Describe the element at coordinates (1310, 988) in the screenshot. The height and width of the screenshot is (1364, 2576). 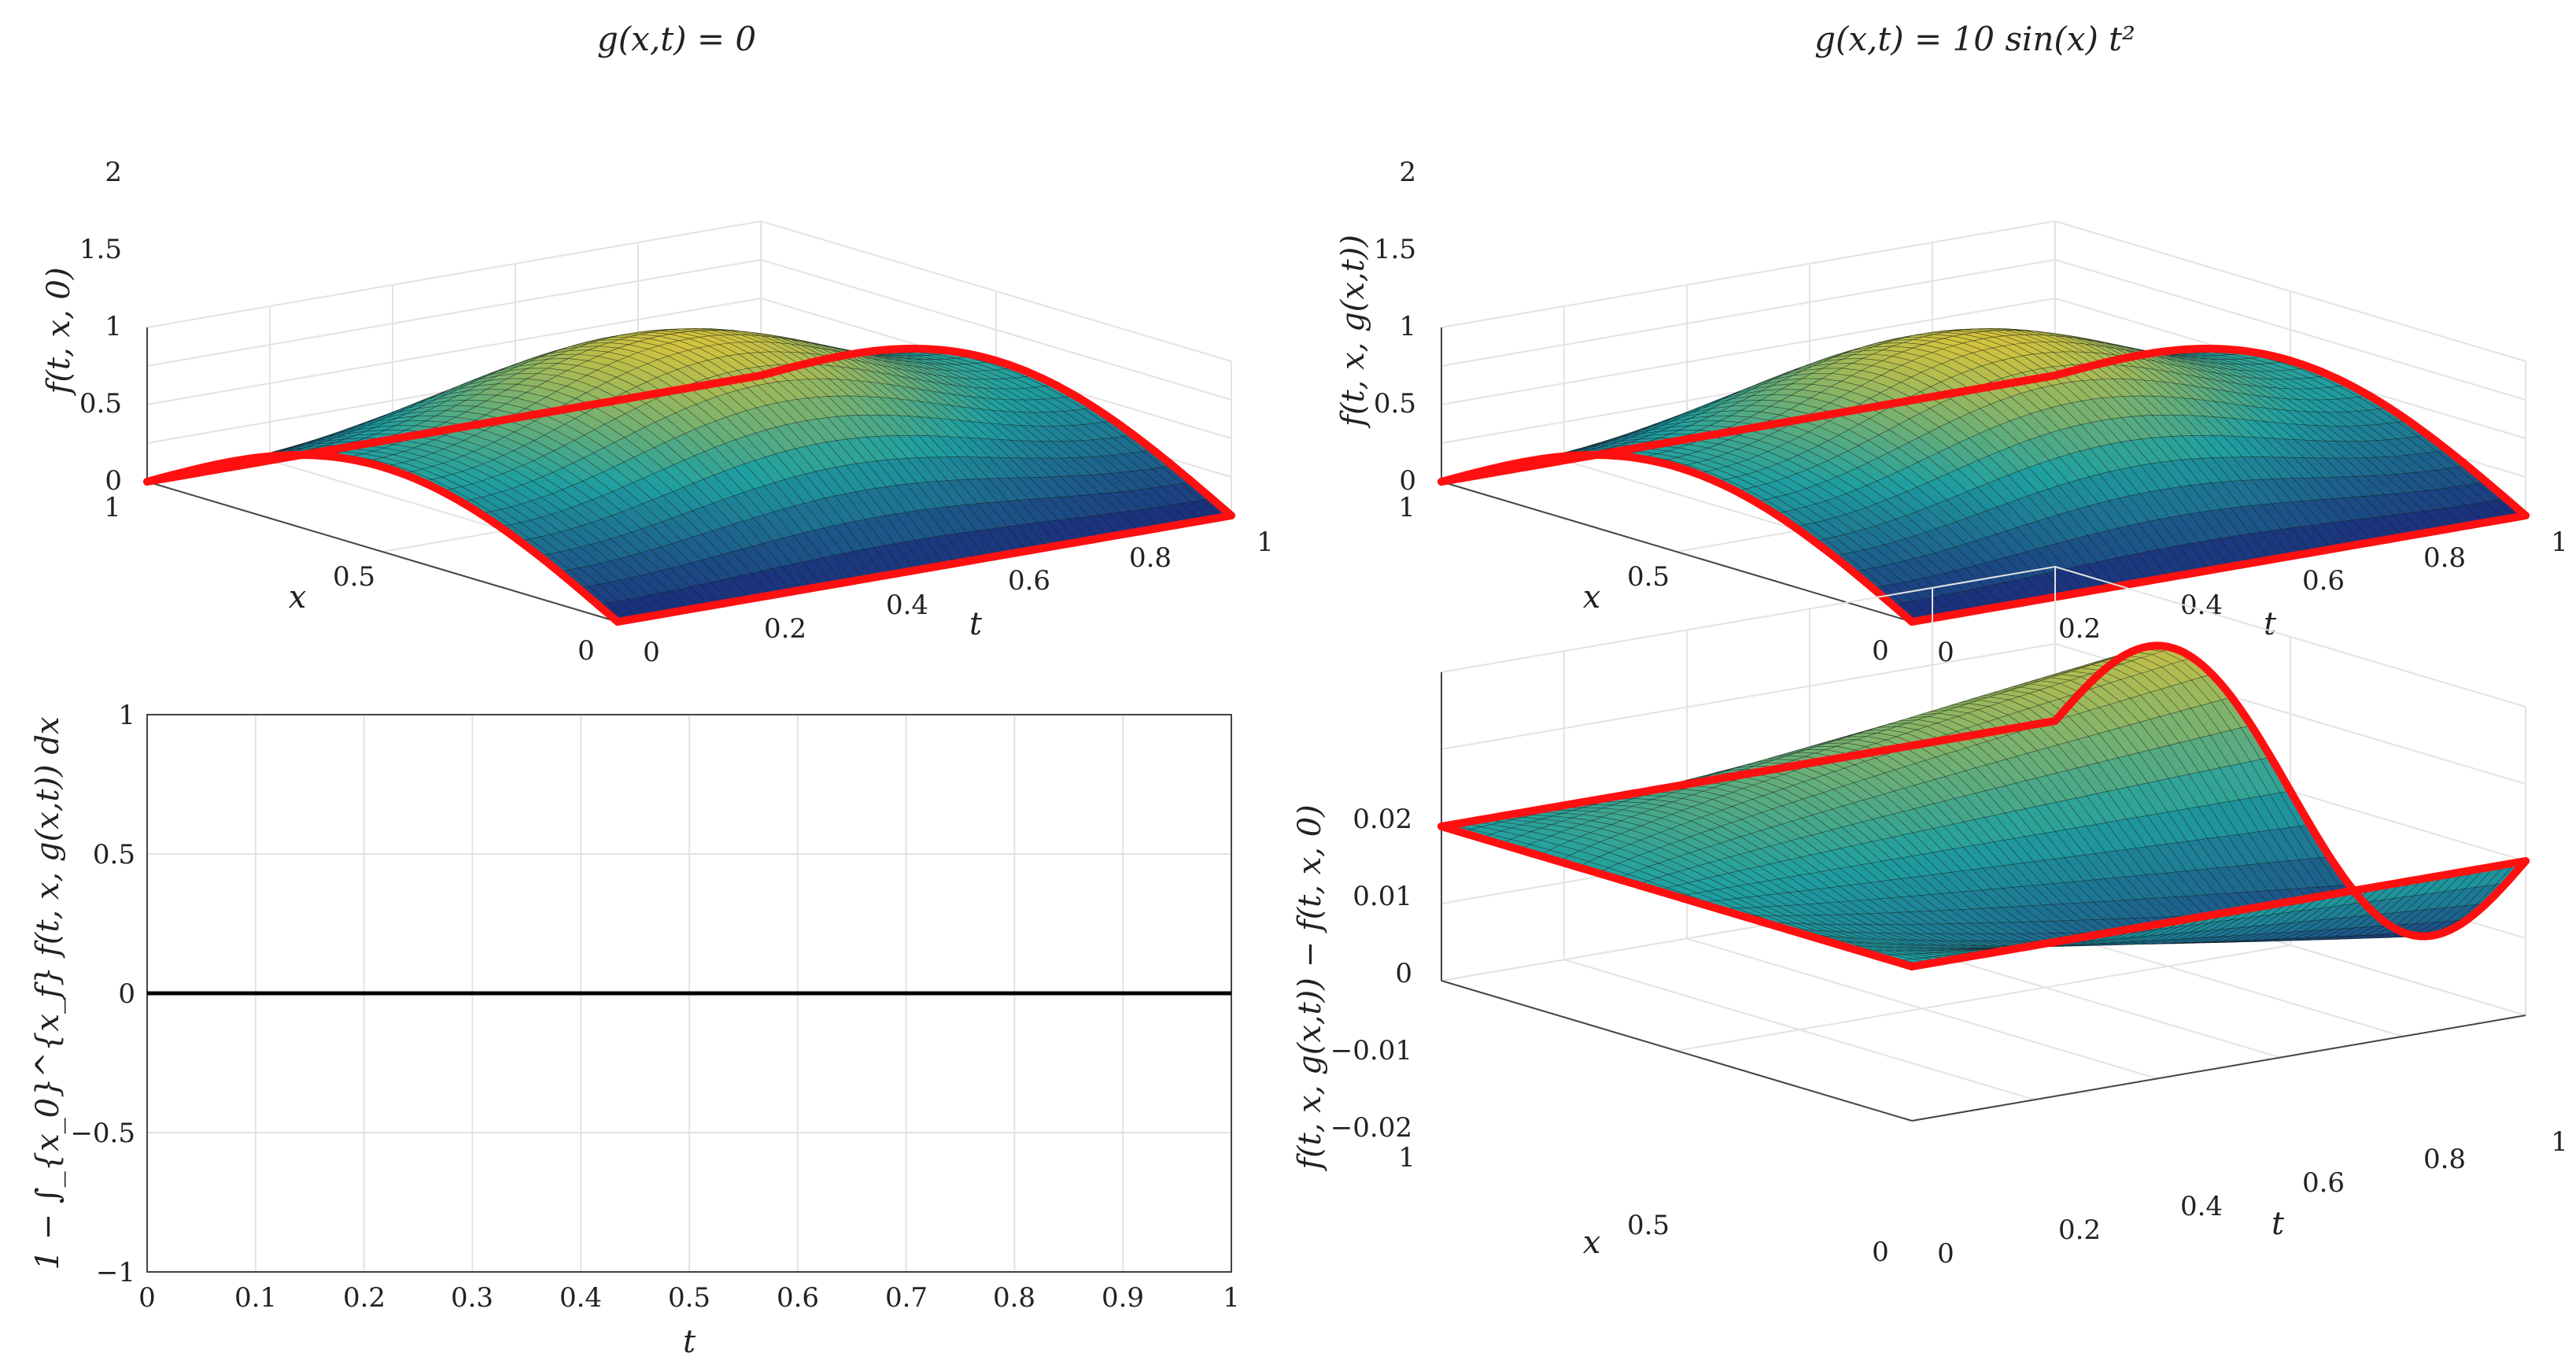
I see `z-axis-label-bottom-right: f(t, x, g(x,t)) − f(t, x, 0)` at that location.